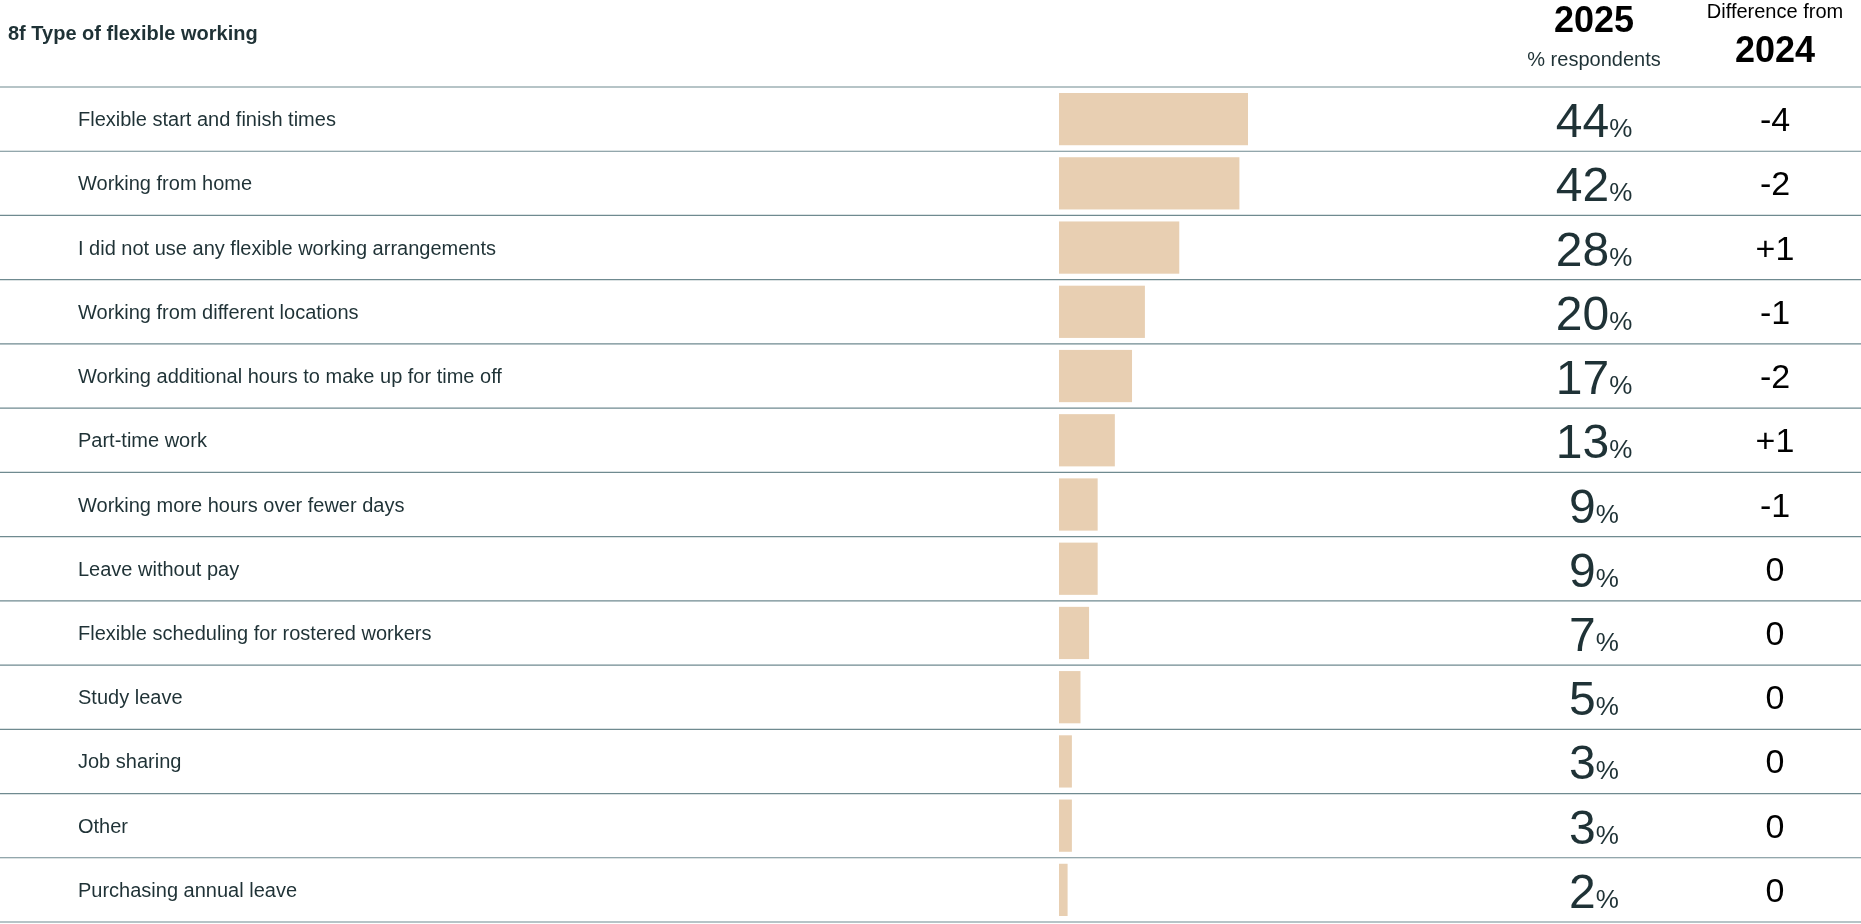  Describe the element at coordinates (165, 183) in the screenshot. I see `y-tick-label: Working from home` at that location.